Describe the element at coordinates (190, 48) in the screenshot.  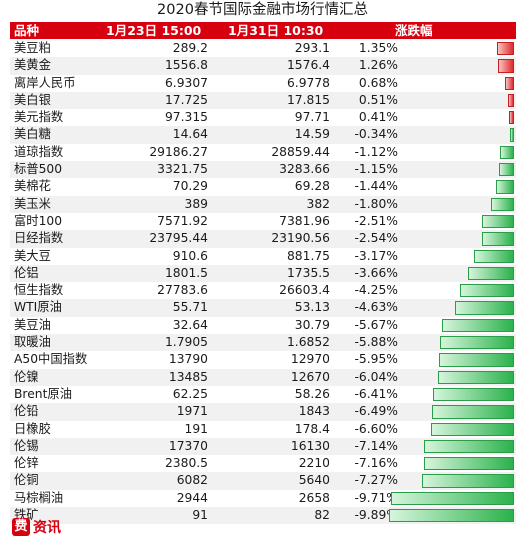
I see `row-value-date1: 289.2` at that location.